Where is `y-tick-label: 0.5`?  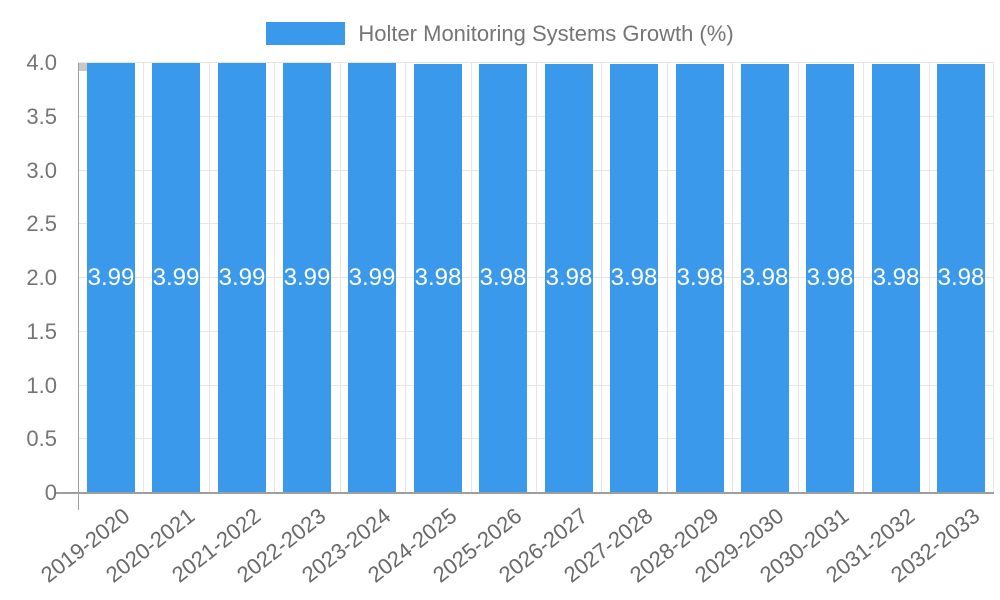
y-tick-label: 0.5 is located at coordinates (41, 438).